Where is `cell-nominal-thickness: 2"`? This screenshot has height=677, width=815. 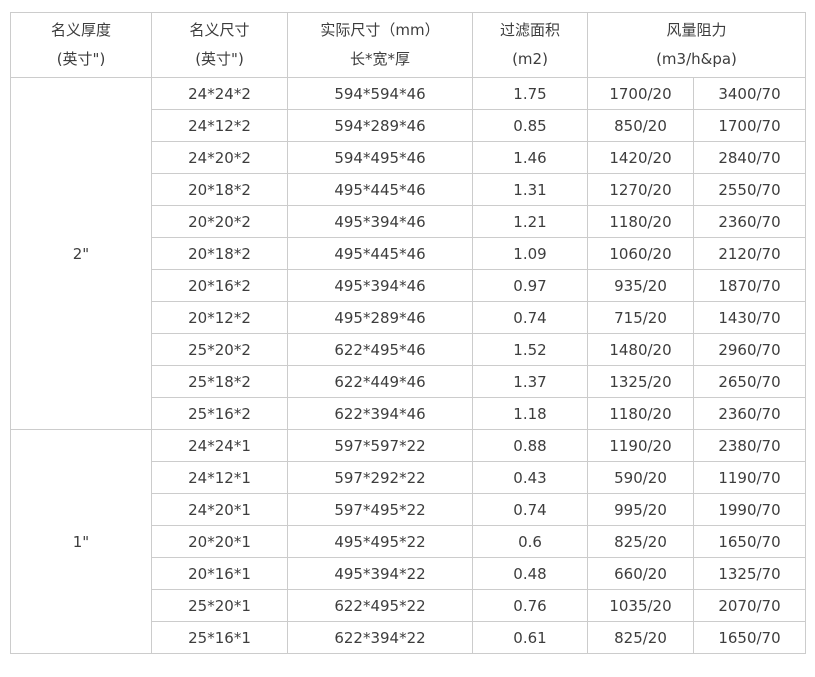
cell-nominal-thickness: 2" is located at coordinates (81, 253).